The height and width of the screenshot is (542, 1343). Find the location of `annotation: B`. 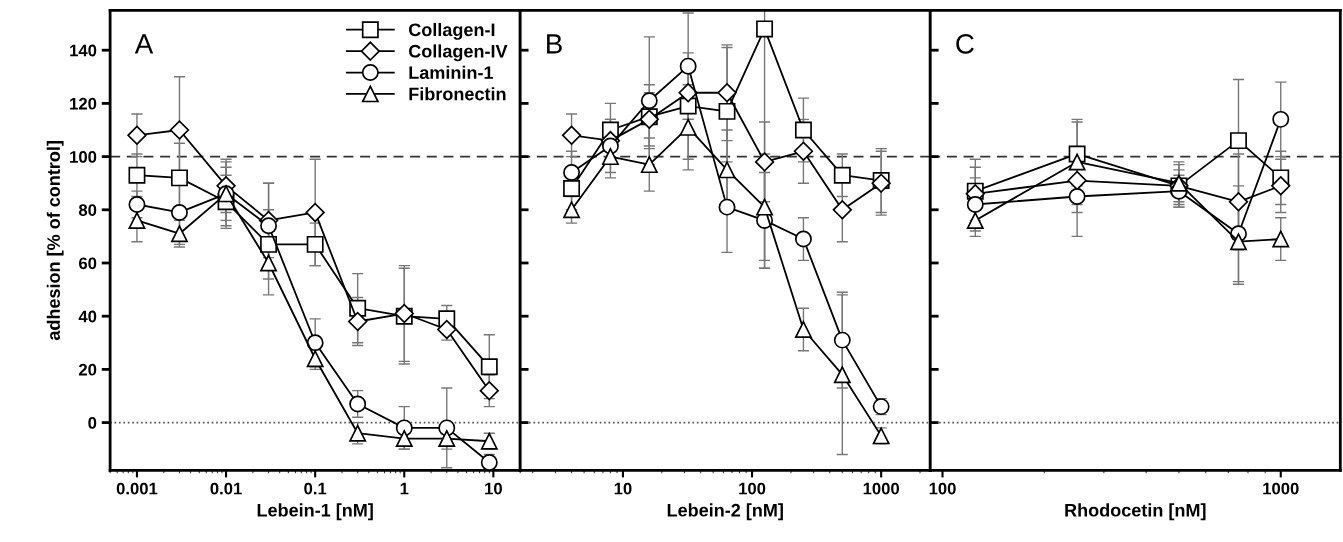

annotation: B is located at coordinates (554, 44).